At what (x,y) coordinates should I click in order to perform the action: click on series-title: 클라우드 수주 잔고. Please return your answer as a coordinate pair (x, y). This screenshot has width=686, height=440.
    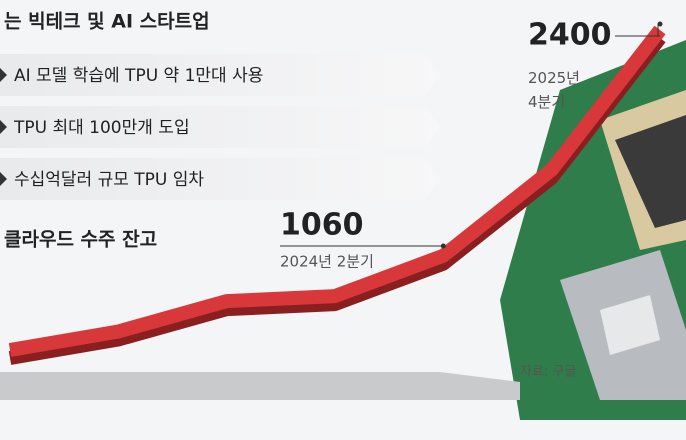
    Looking at the image, I should click on (80, 240).